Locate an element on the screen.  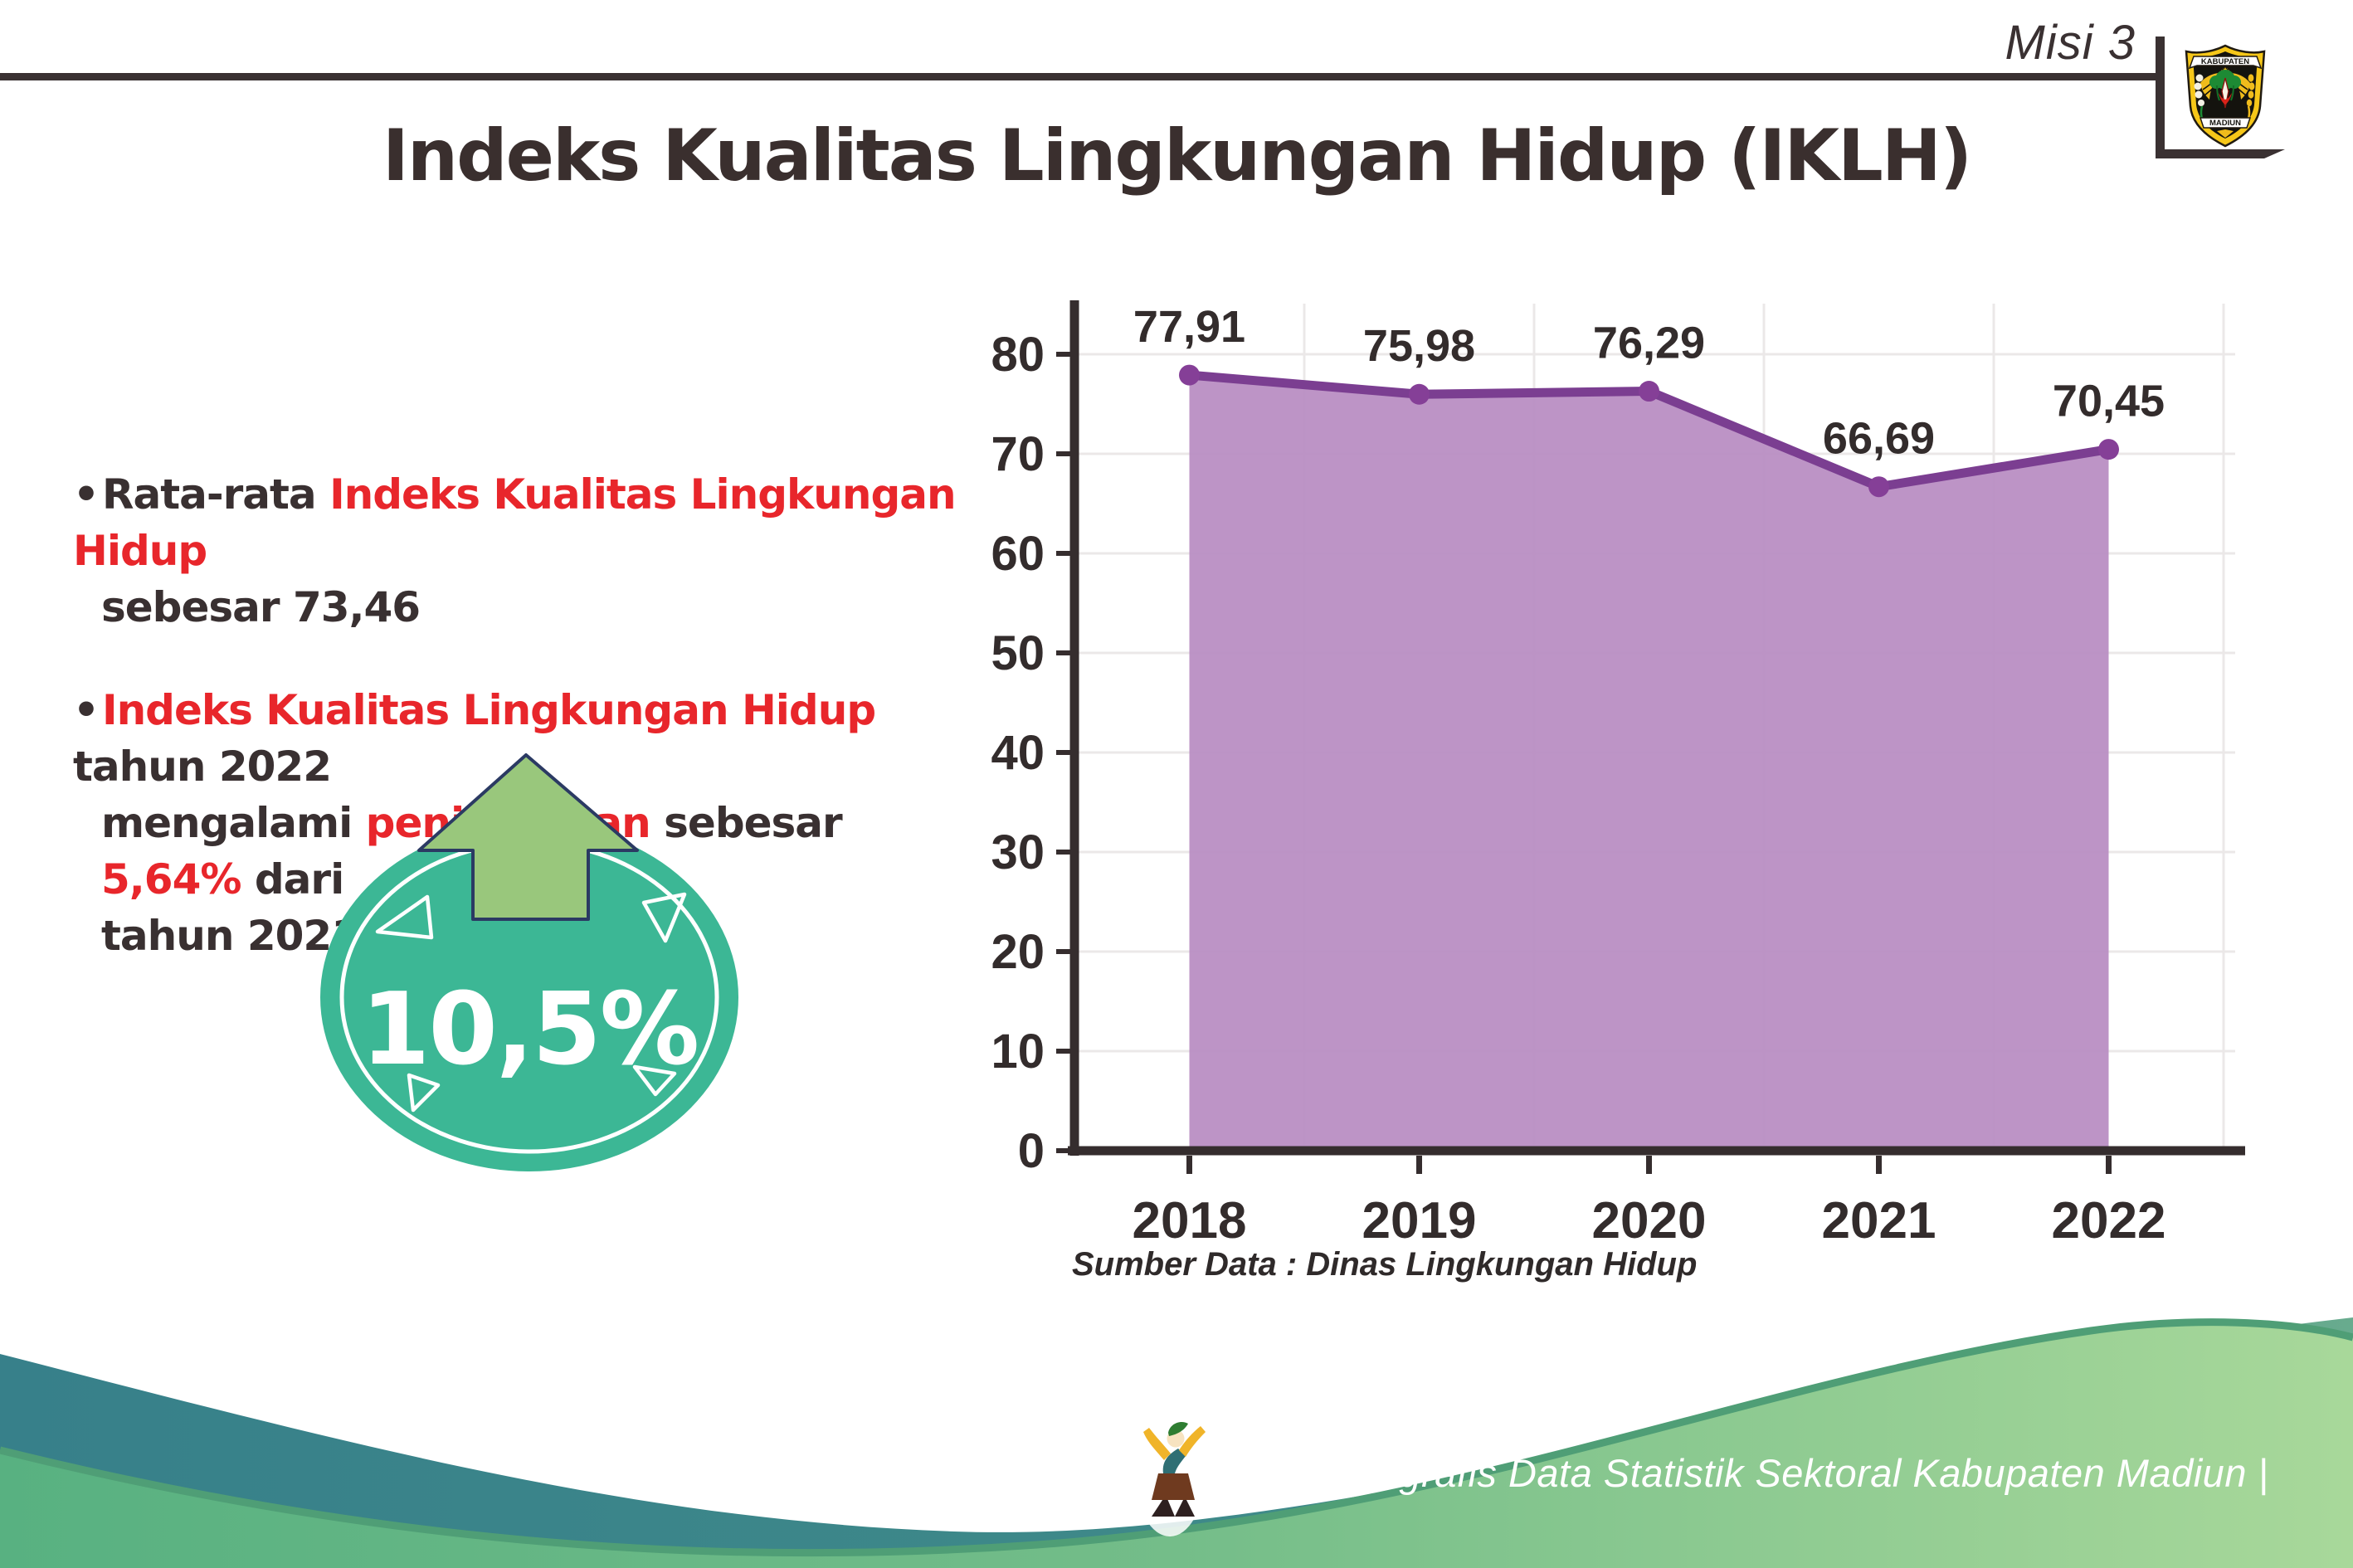
data-point-label: 76,29 is located at coordinates (1649, 343).